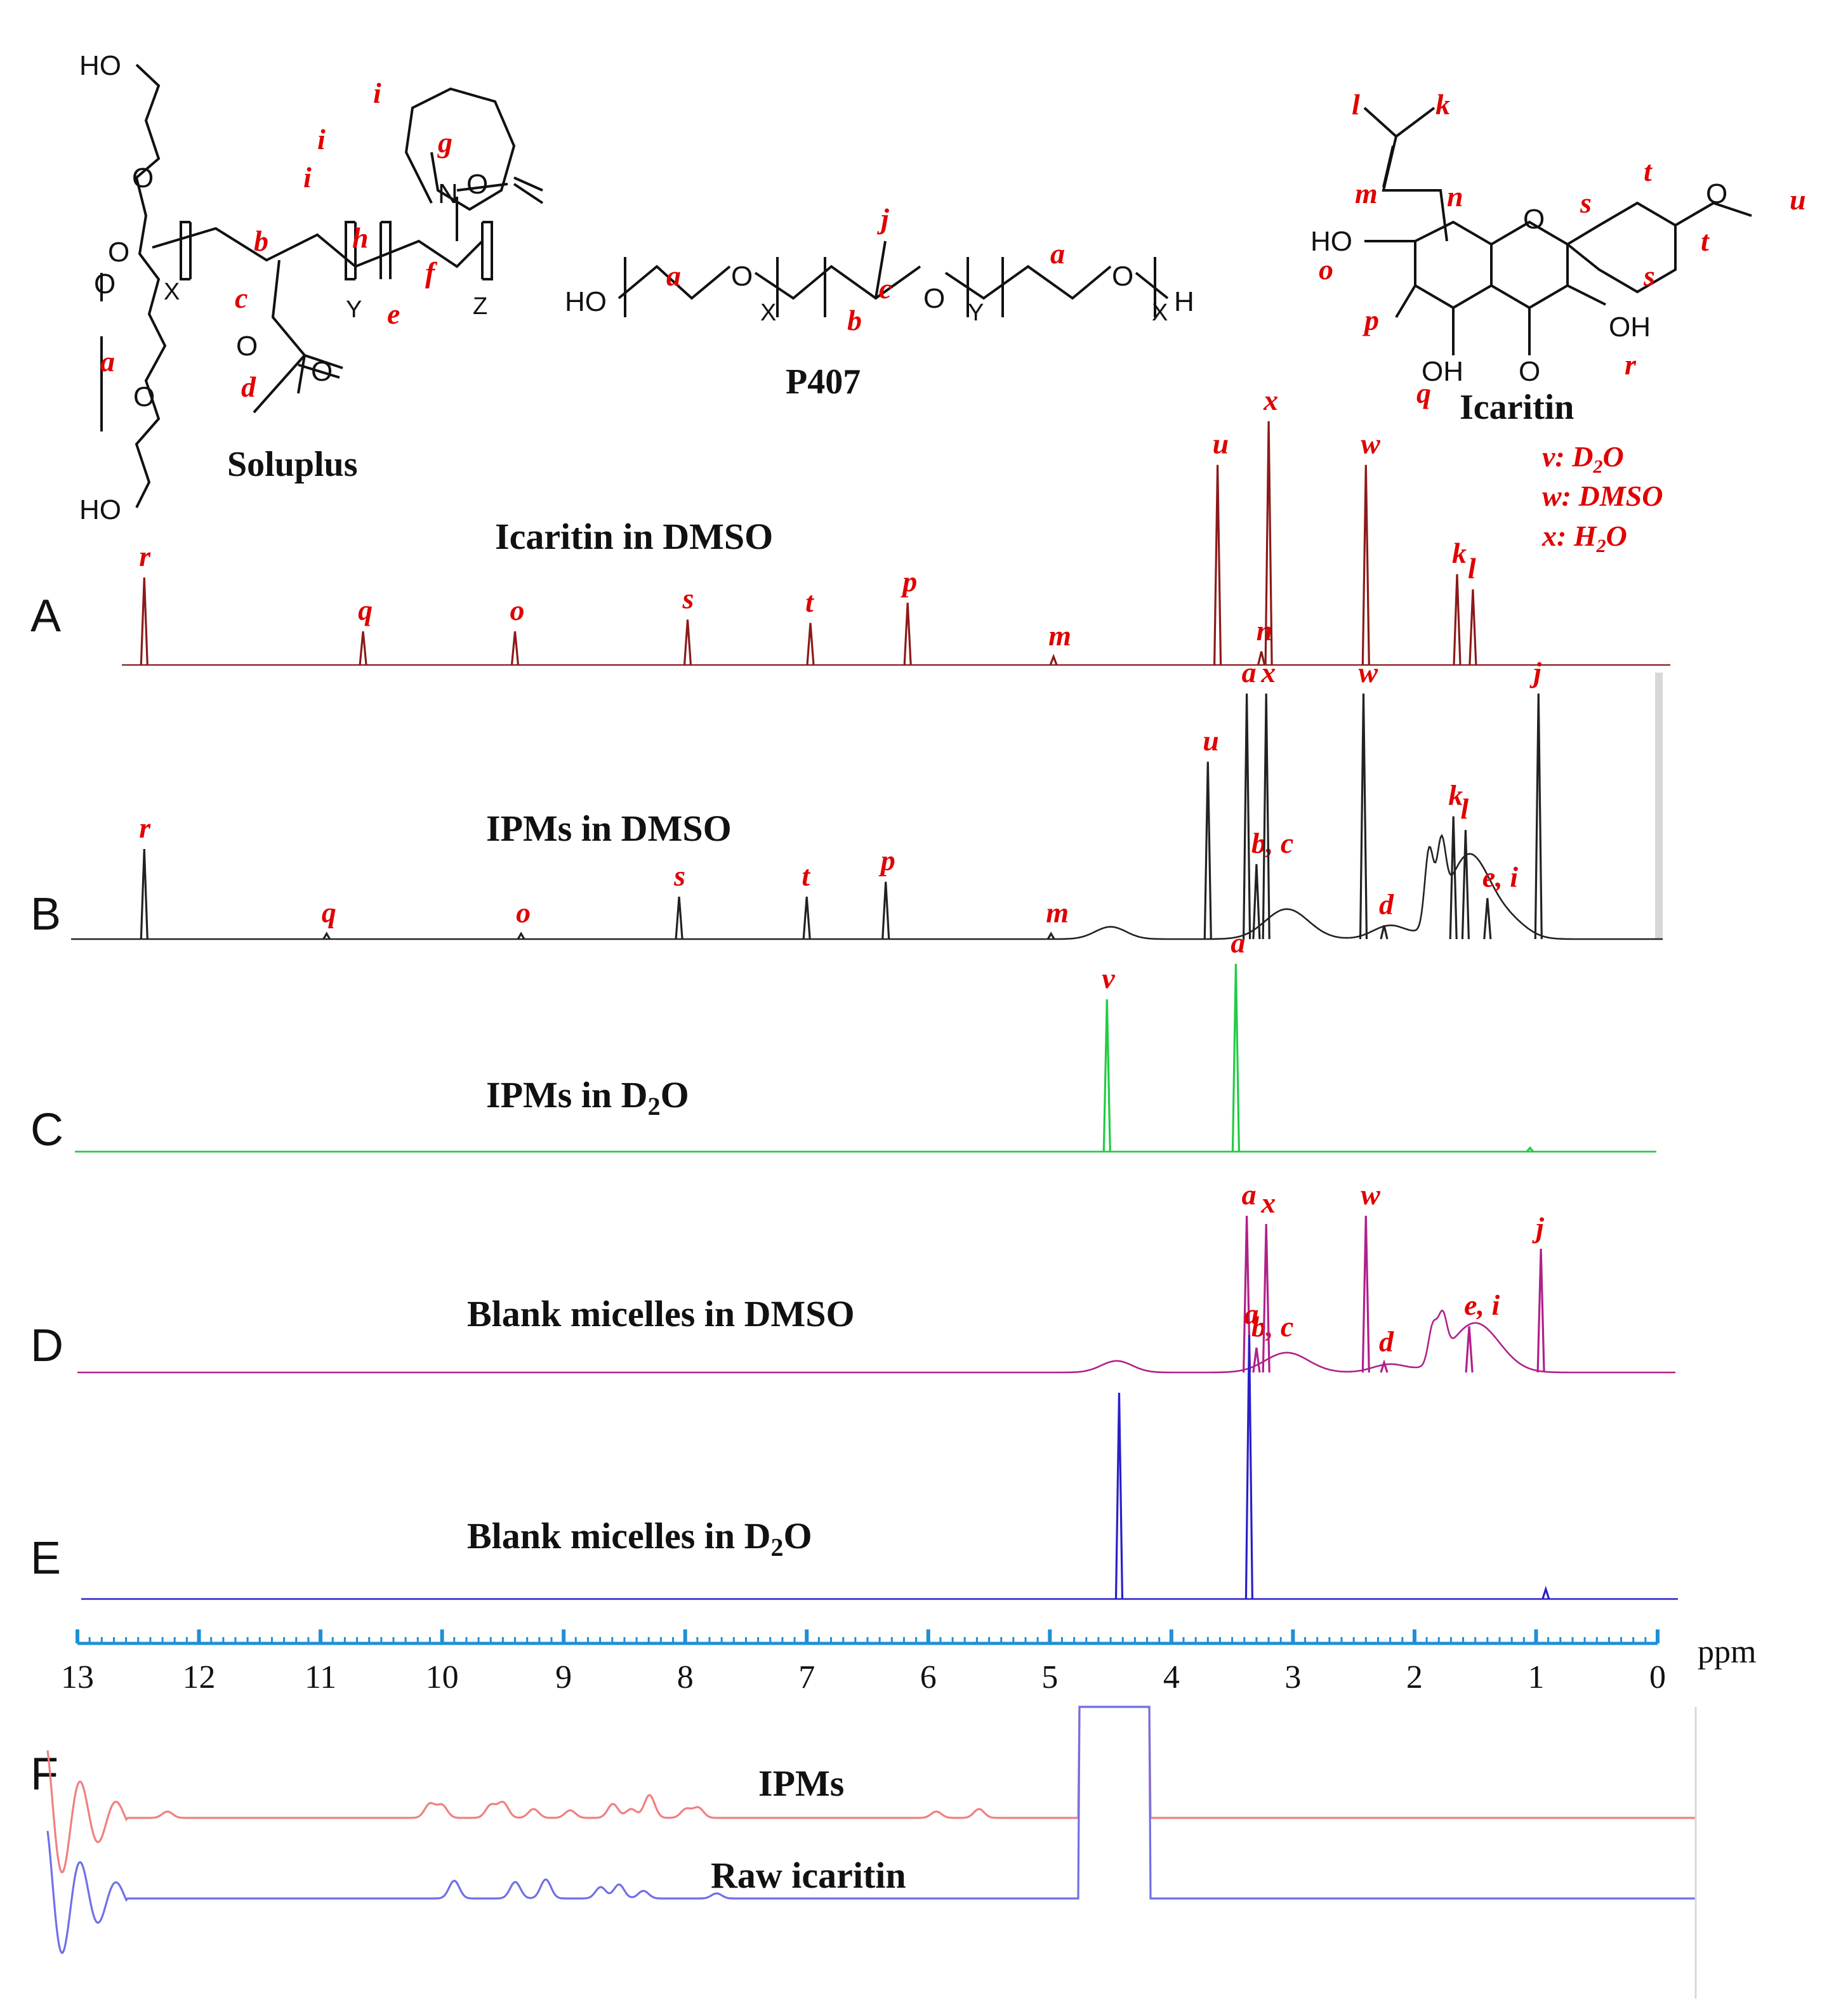  What do you see at coordinates (1368, 672) in the screenshot?
I see `peak-label-B-11: w` at bounding box center [1368, 672].